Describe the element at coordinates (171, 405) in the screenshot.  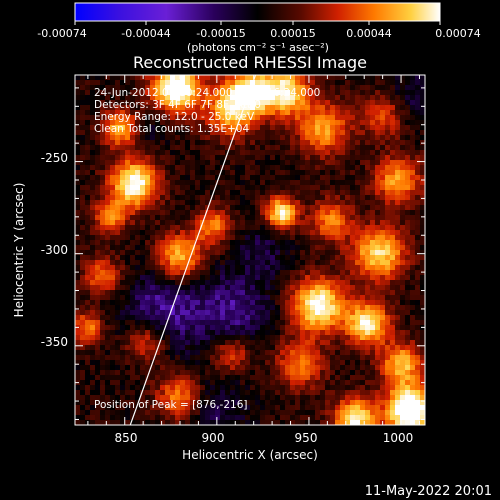
I see `peak-position-label: Position of Peak = [876,-216]` at that location.